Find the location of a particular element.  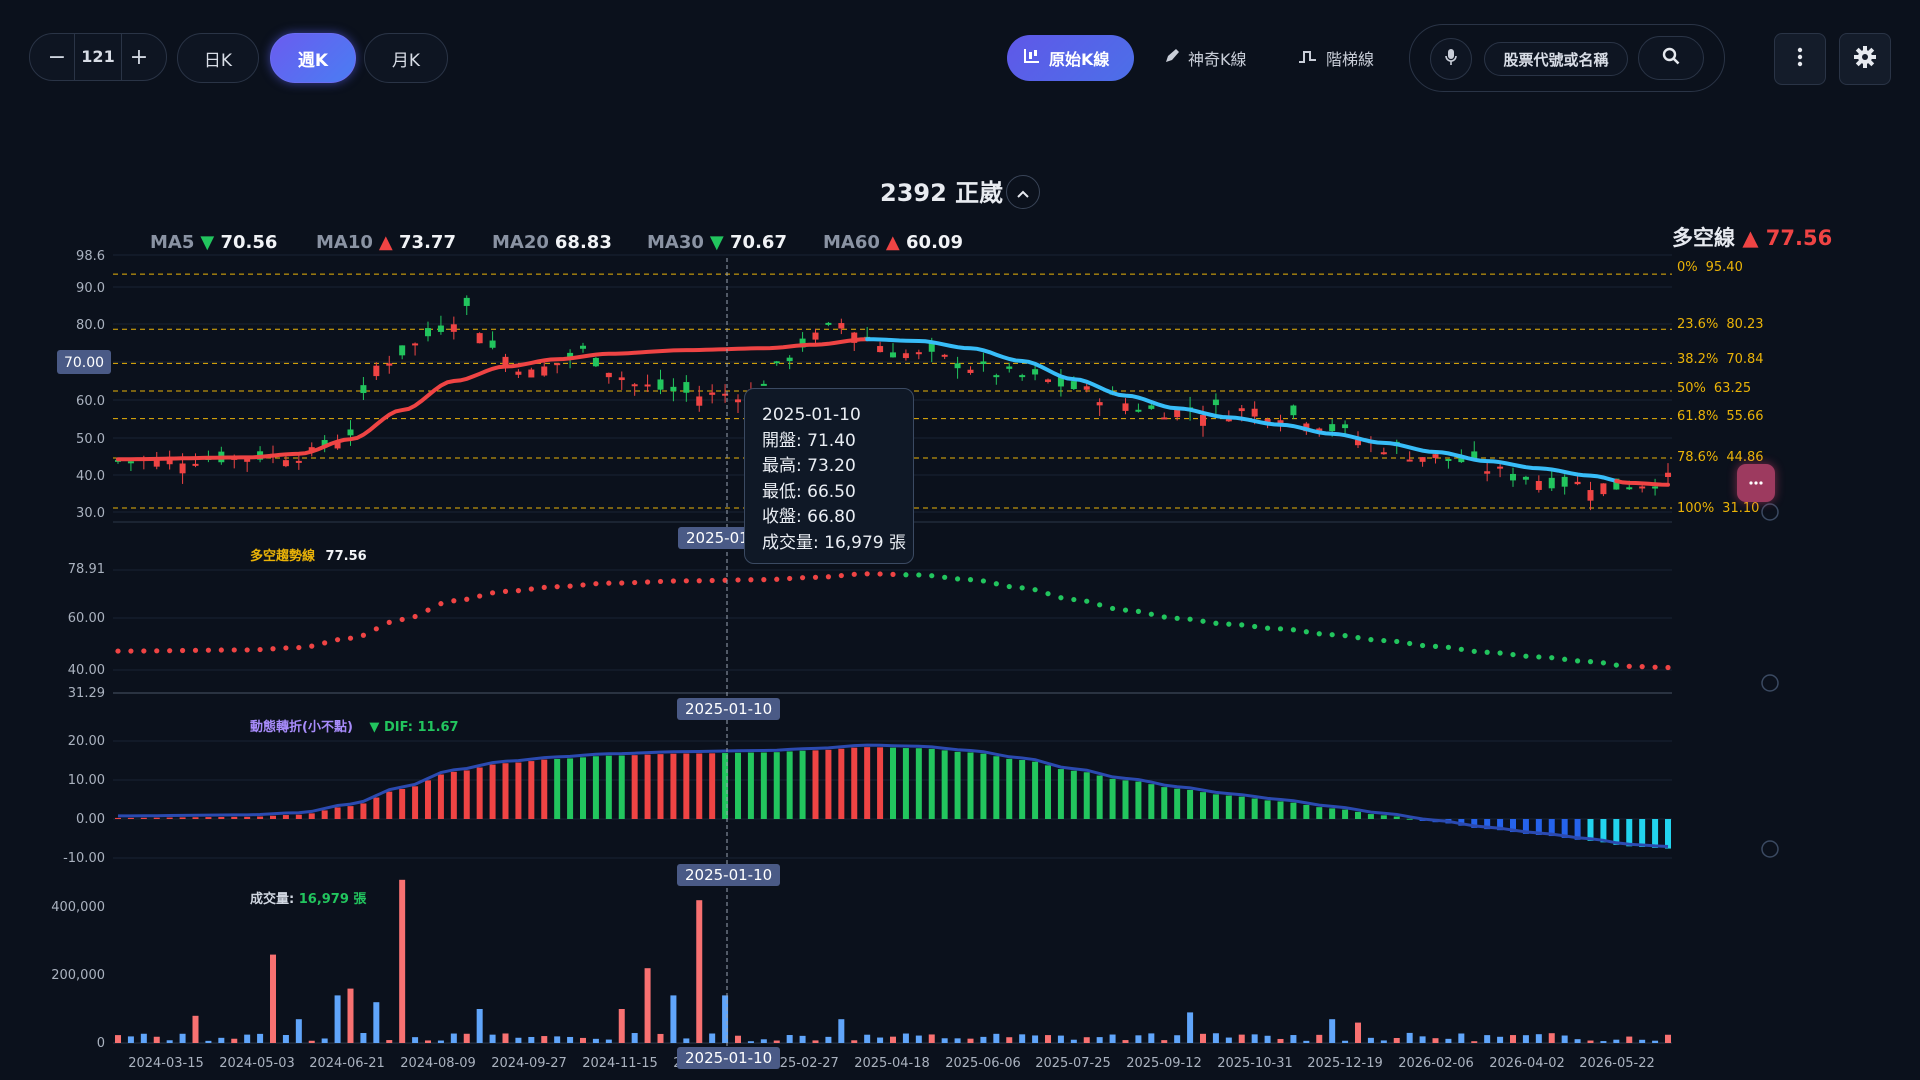

count-value: 121 is located at coordinates (98, 57).